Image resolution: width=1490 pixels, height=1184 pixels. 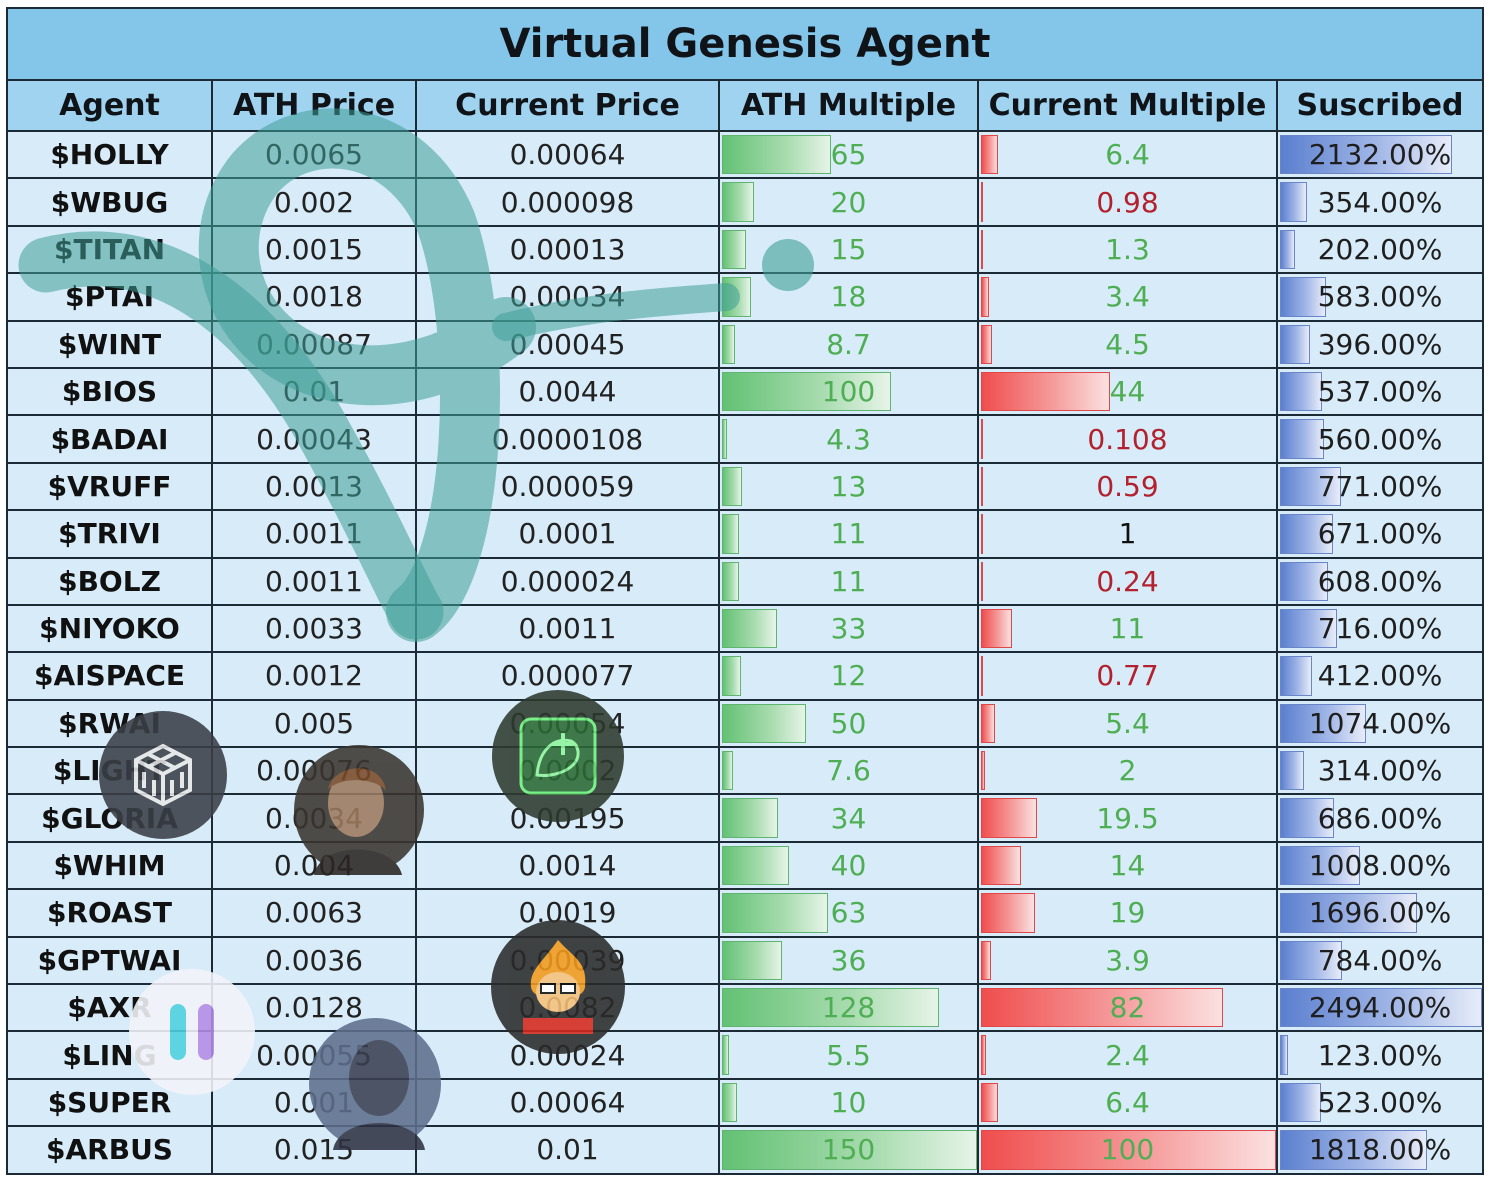 I want to click on subscribed-cell: 784.00%, so click(x=1380, y=960).